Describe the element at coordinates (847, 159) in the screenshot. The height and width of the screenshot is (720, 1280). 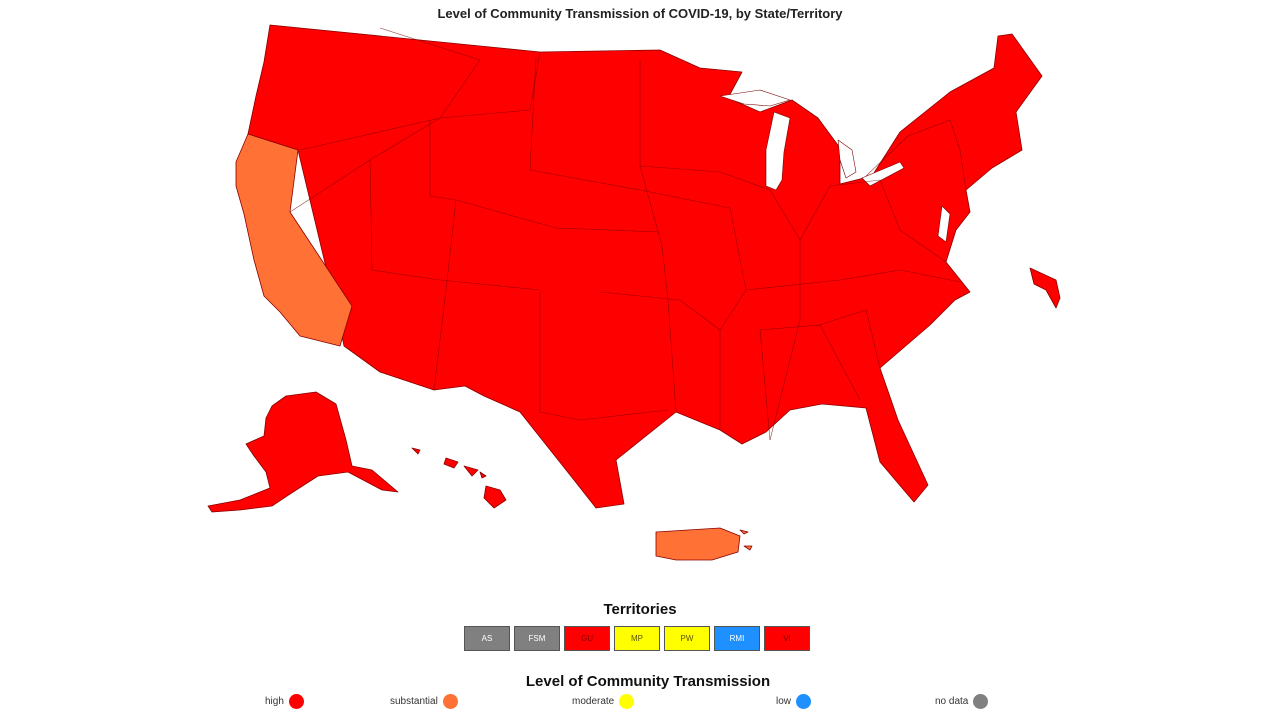
I see `lake-huron` at that location.